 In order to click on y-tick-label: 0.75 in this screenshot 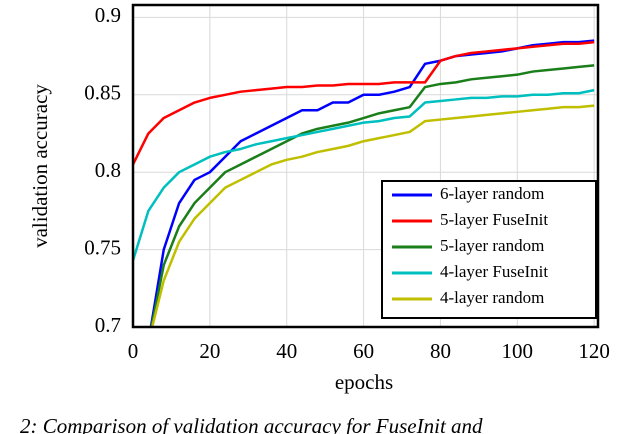, I will do `click(102, 247)`.